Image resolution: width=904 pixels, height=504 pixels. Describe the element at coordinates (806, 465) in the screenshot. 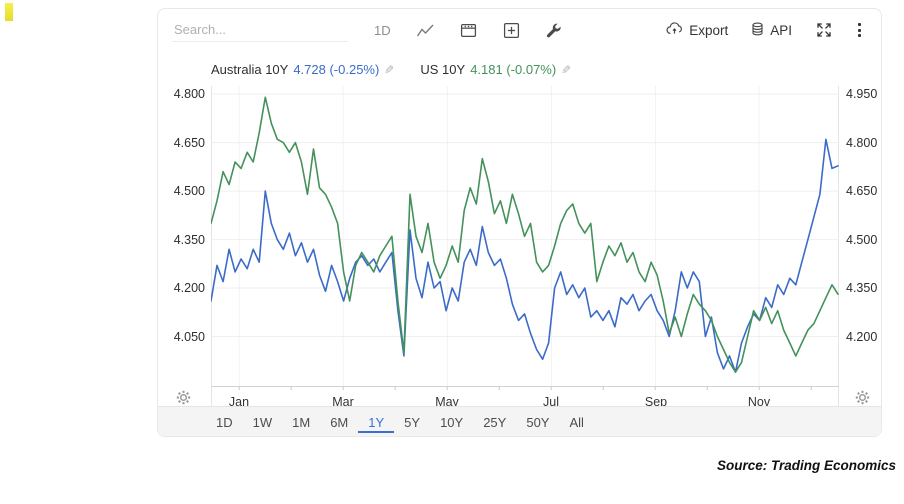

I see `source-note: Source: Trading Economics` at that location.